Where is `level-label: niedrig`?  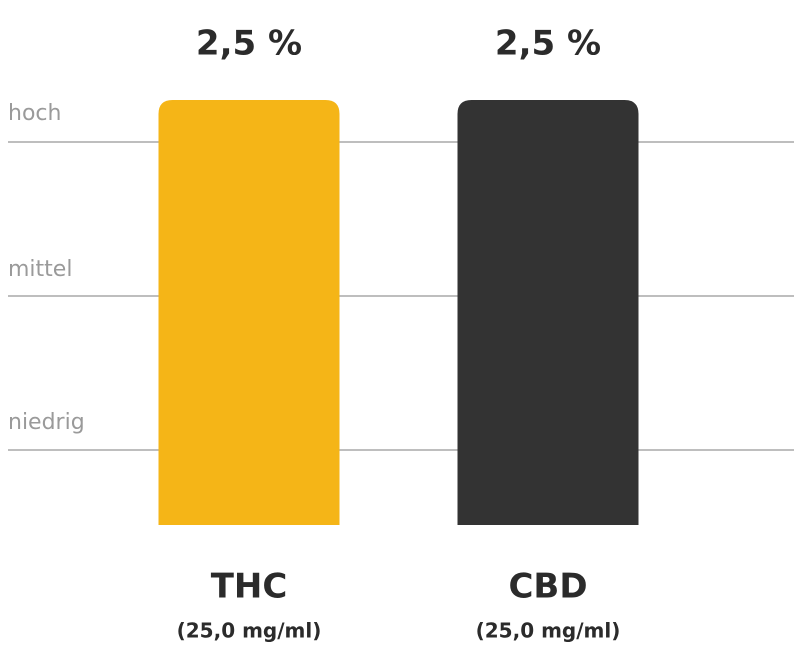
level-label: niedrig is located at coordinates (46, 422).